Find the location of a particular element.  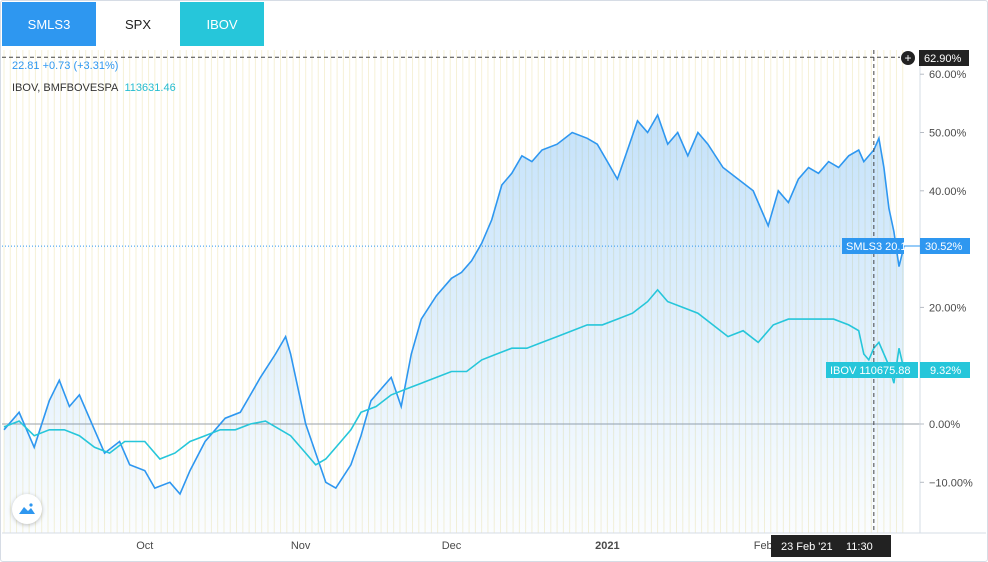

crosshair-value-label: 62.90% is located at coordinates (943, 59).